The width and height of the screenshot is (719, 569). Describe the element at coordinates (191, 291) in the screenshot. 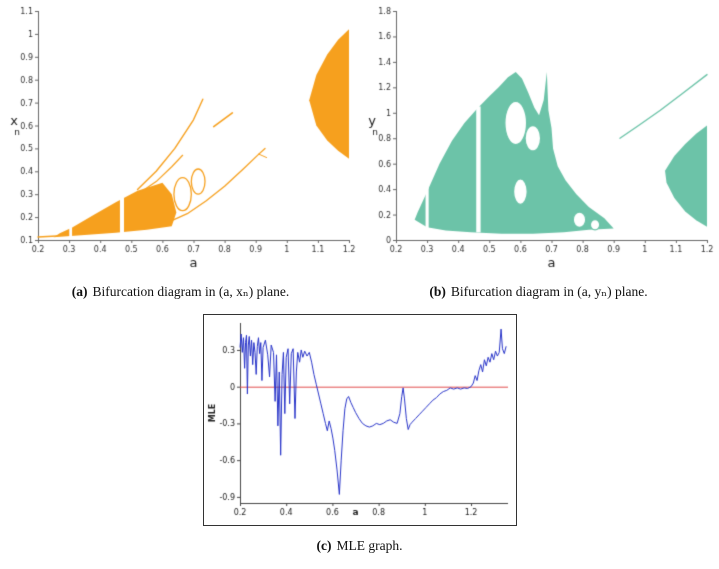

I see `caption-a-text: Bifurcation diagram in (a, xₙ) plane.` at that location.